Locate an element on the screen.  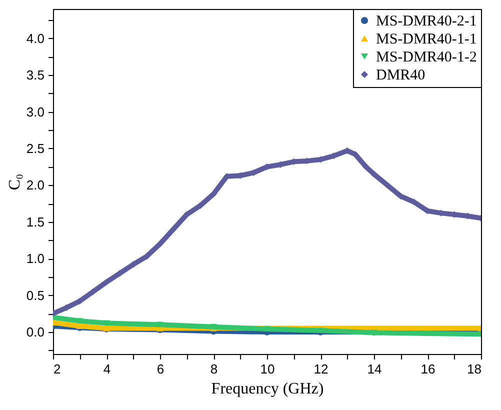
x-tick-label: 12 is located at coordinates (321, 369).